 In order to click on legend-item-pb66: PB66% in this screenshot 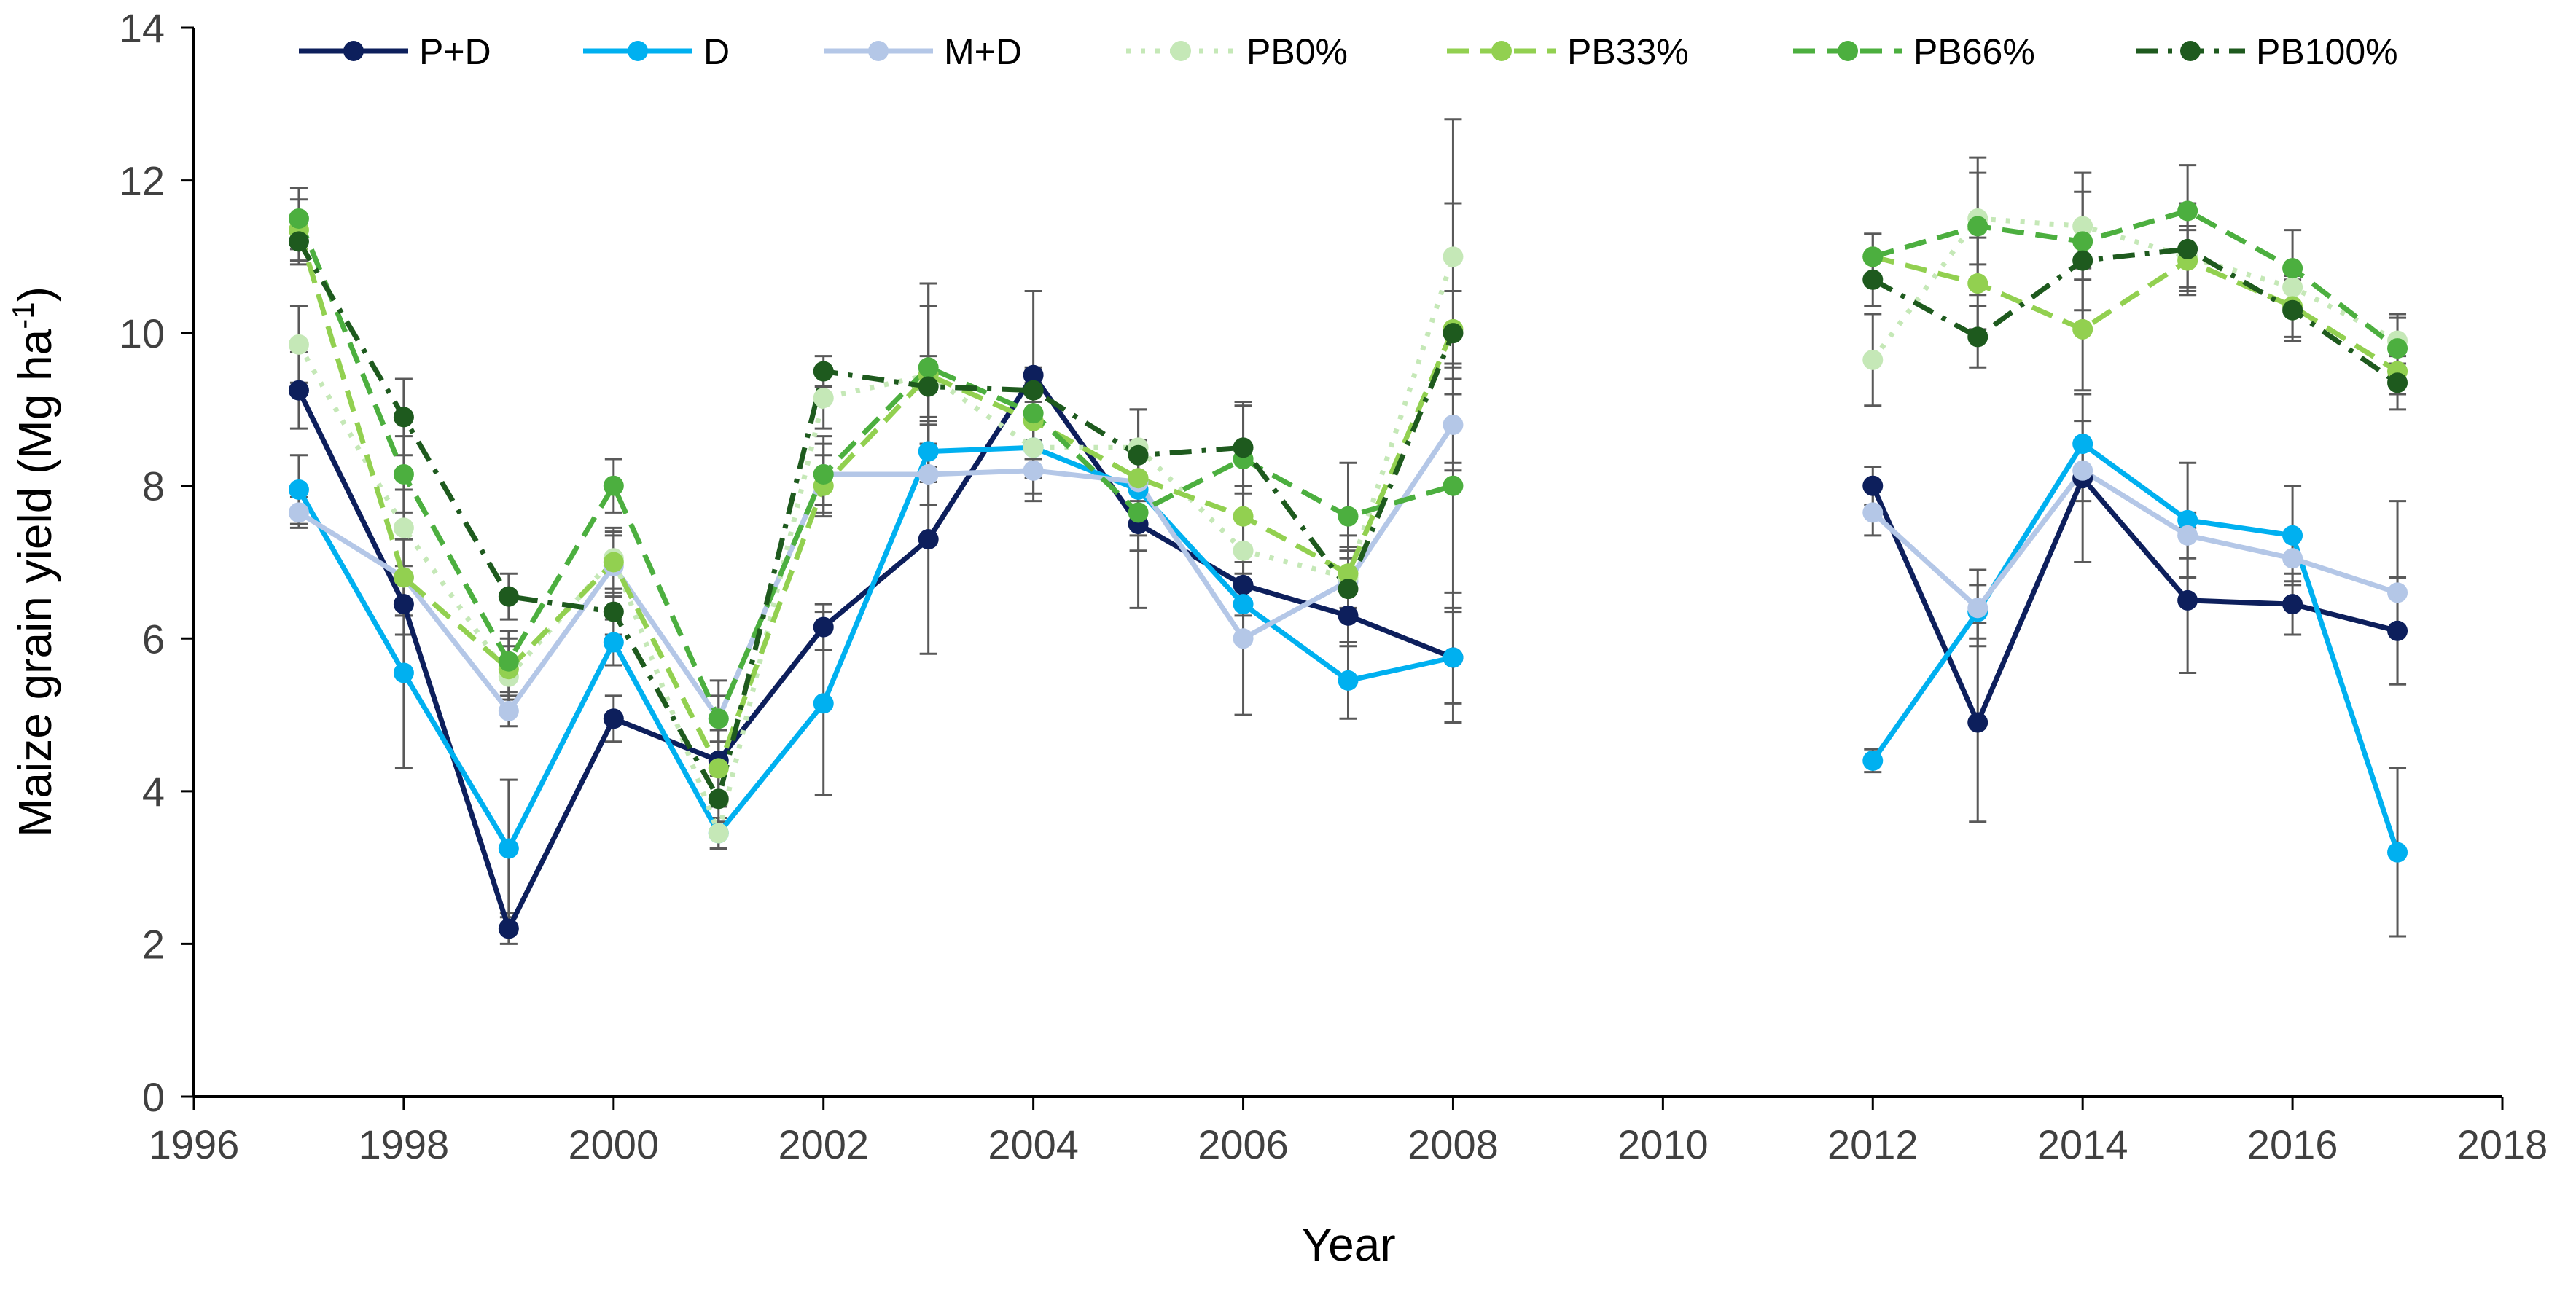, I will do `click(1914, 51)`.